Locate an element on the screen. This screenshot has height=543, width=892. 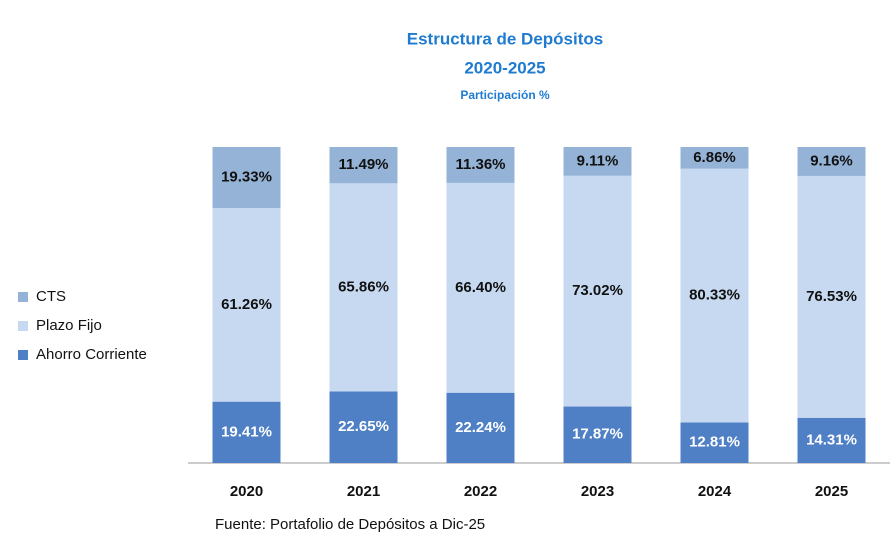
value-label: 61.26% is located at coordinates (246, 304).